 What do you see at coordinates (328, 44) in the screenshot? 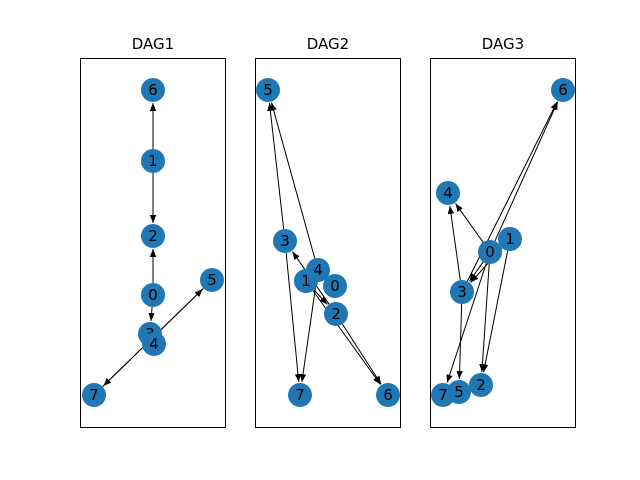
I see `dag2-title: DAG2` at bounding box center [328, 44].